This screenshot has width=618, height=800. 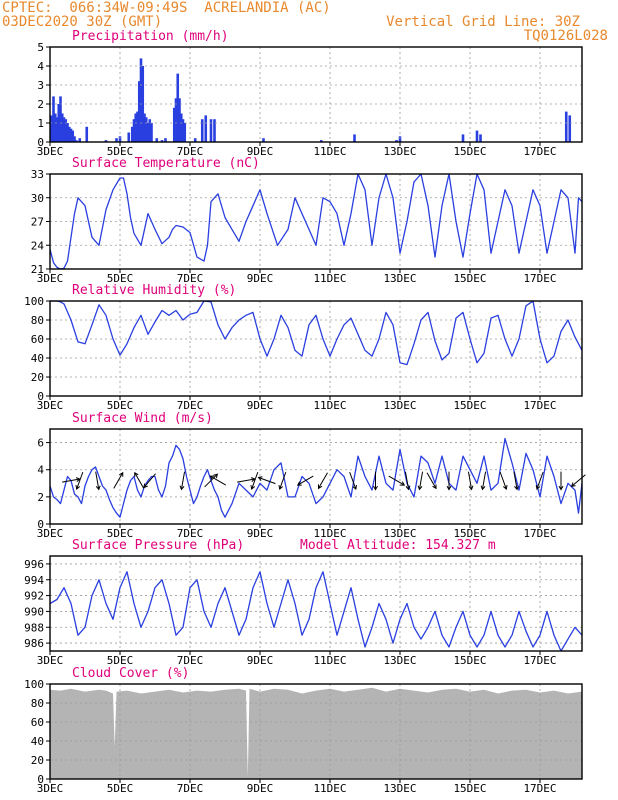 I want to click on panel-5-annotation: Model Altitude: 154.327 m, so click(x=398, y=545).